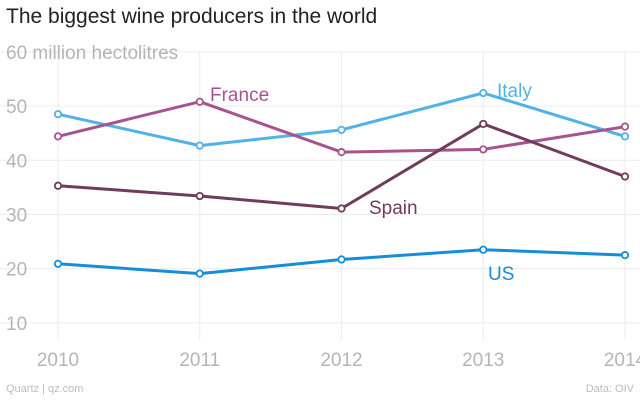 Image resolution: width=640 pixels, height=400 pixels. Describe the element at coordinates (514, 91) in the screenshot. I see `series-label-italy: Italy` at that location.